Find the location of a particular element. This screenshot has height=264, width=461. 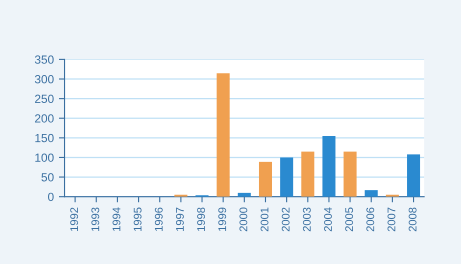

y-tick-label: 200 is located at coordinates (44, 118).